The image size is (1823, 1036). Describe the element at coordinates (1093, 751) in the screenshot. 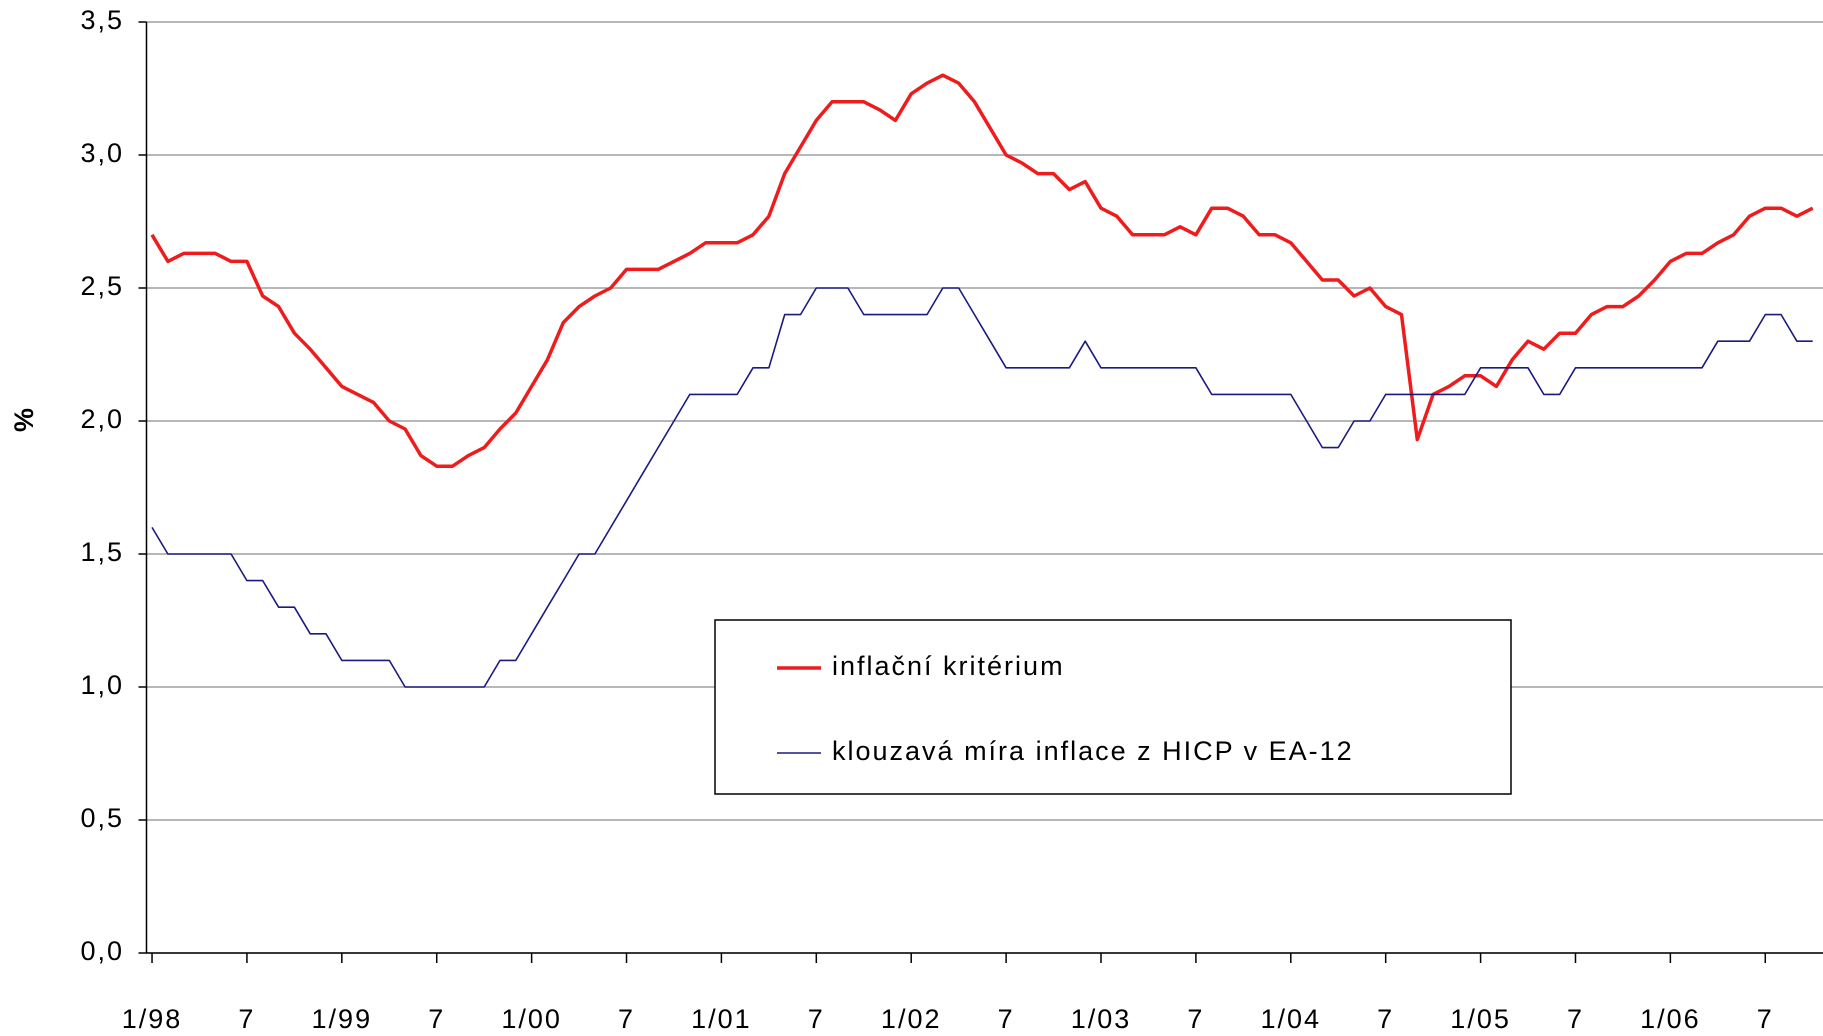

I see `legend-label: klouzavá míra inflace z HICP v EA-12` at that location.